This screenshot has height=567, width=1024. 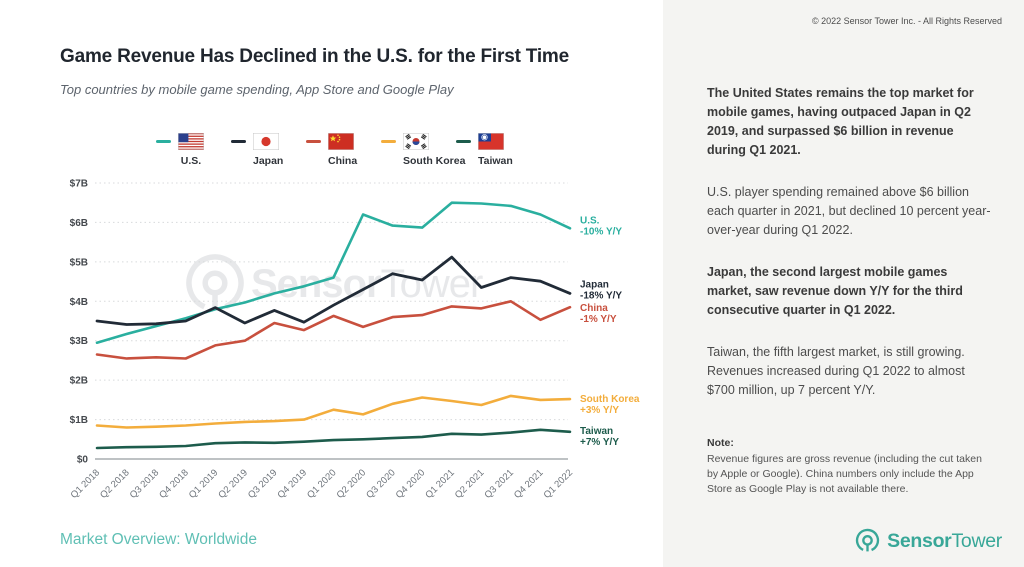 I want to click on x-axis-label: Q2 2020, so click(x=352, y=484).